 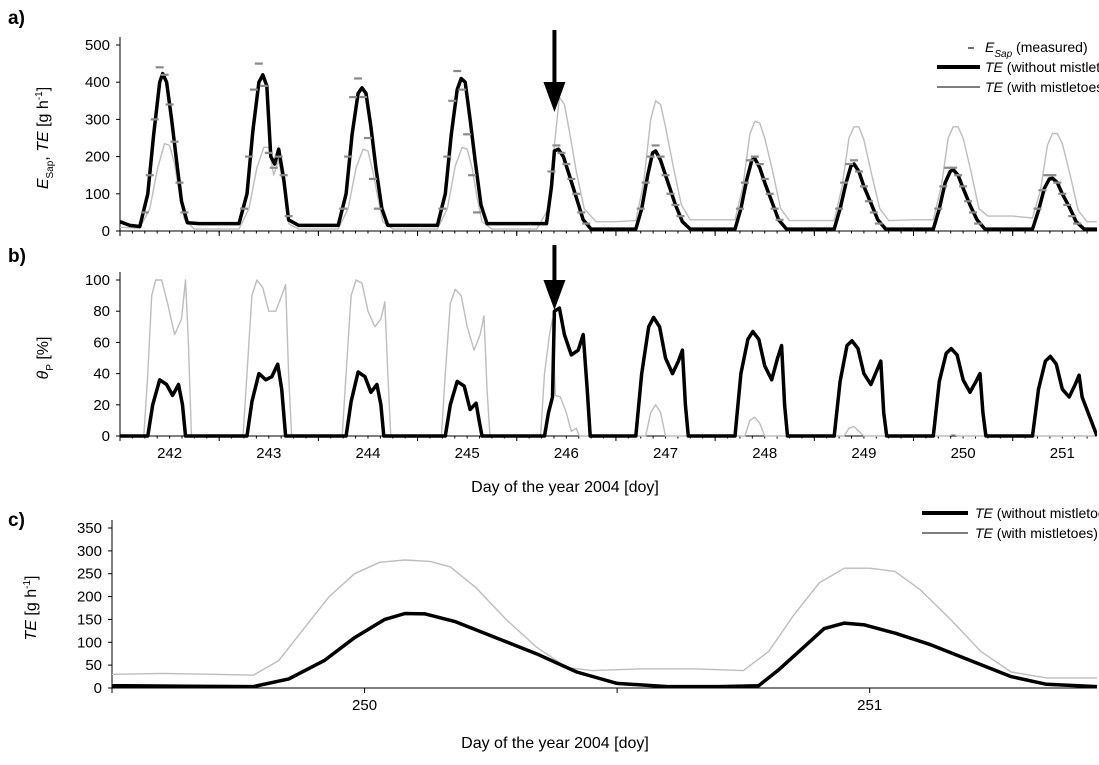 What do you see at coordinates (604, 650) in the screenshot?
I see `series-line-te-without-mistletoes-` at bounding box center [604, 650].